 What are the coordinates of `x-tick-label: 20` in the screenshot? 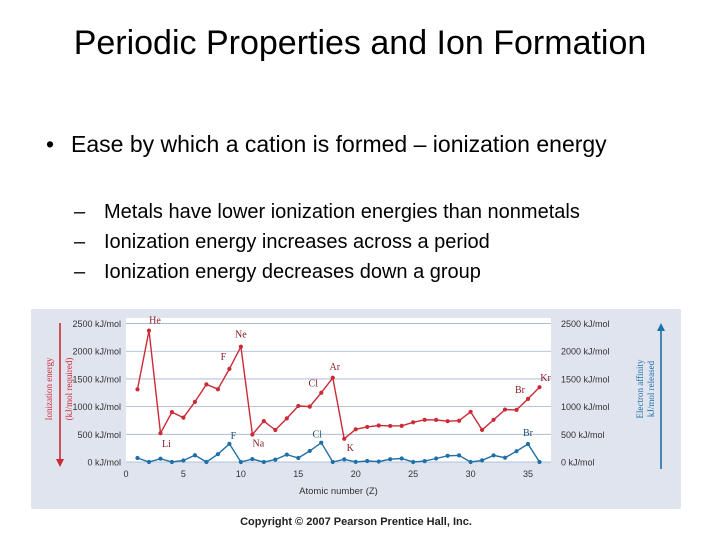 It's located at (356, 474).